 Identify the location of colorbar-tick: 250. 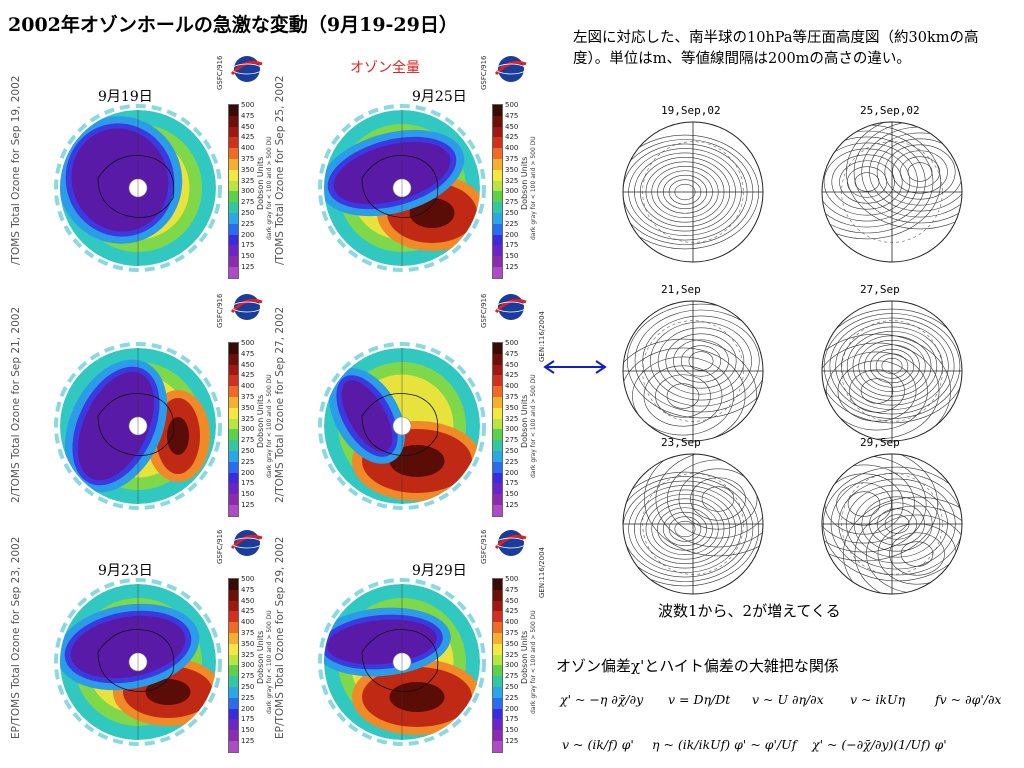
(512, 212).